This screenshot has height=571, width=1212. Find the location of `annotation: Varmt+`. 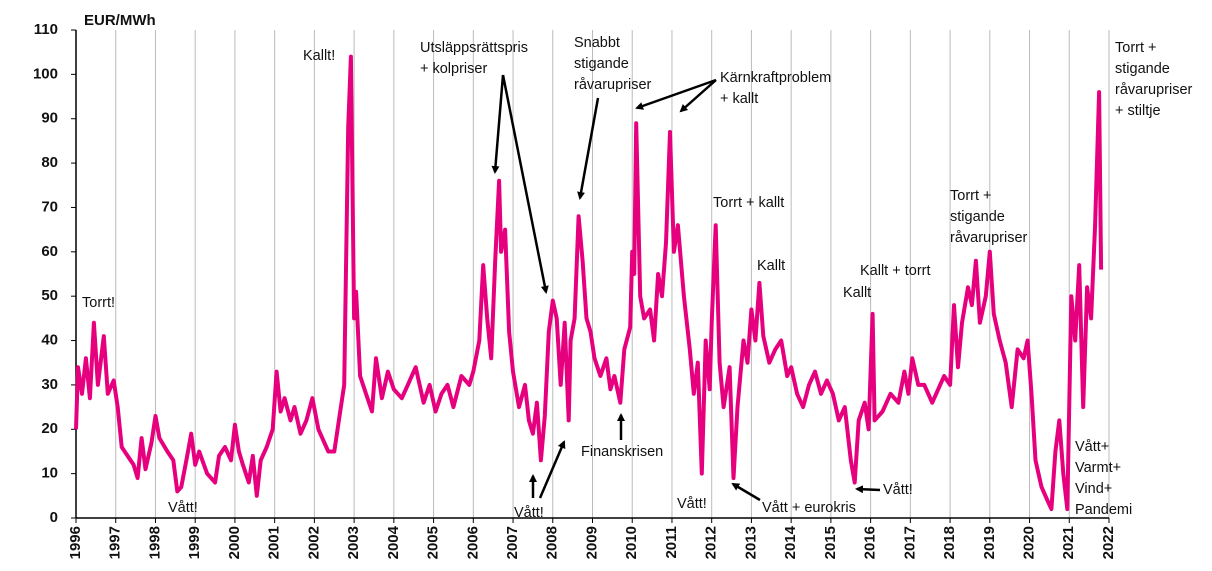

annotation: Varmt+ is located at coordinates (1098, 468).